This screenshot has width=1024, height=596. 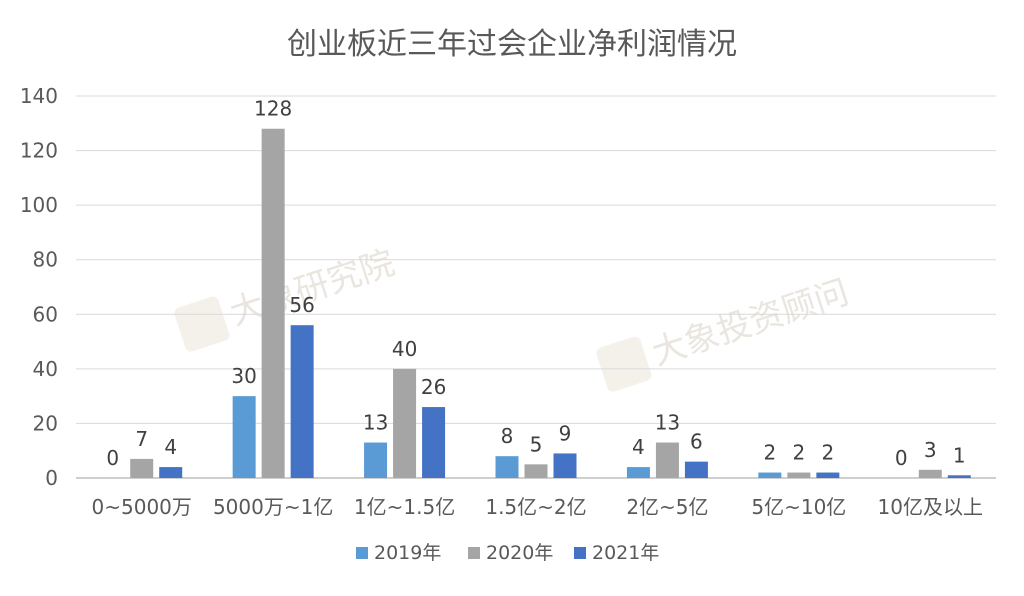 I want to click on data-label: 8, so click(x=507, y=436).